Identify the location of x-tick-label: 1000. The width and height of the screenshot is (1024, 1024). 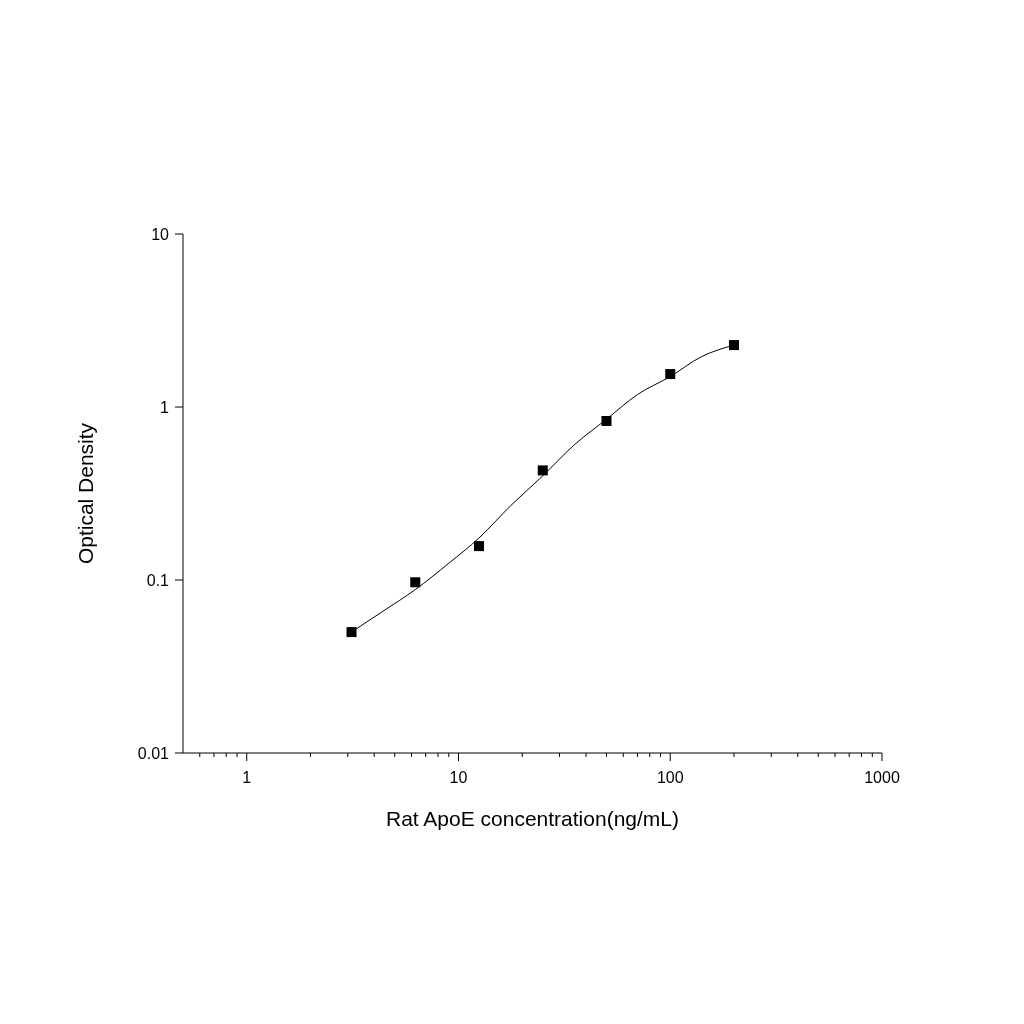
(882, 777).